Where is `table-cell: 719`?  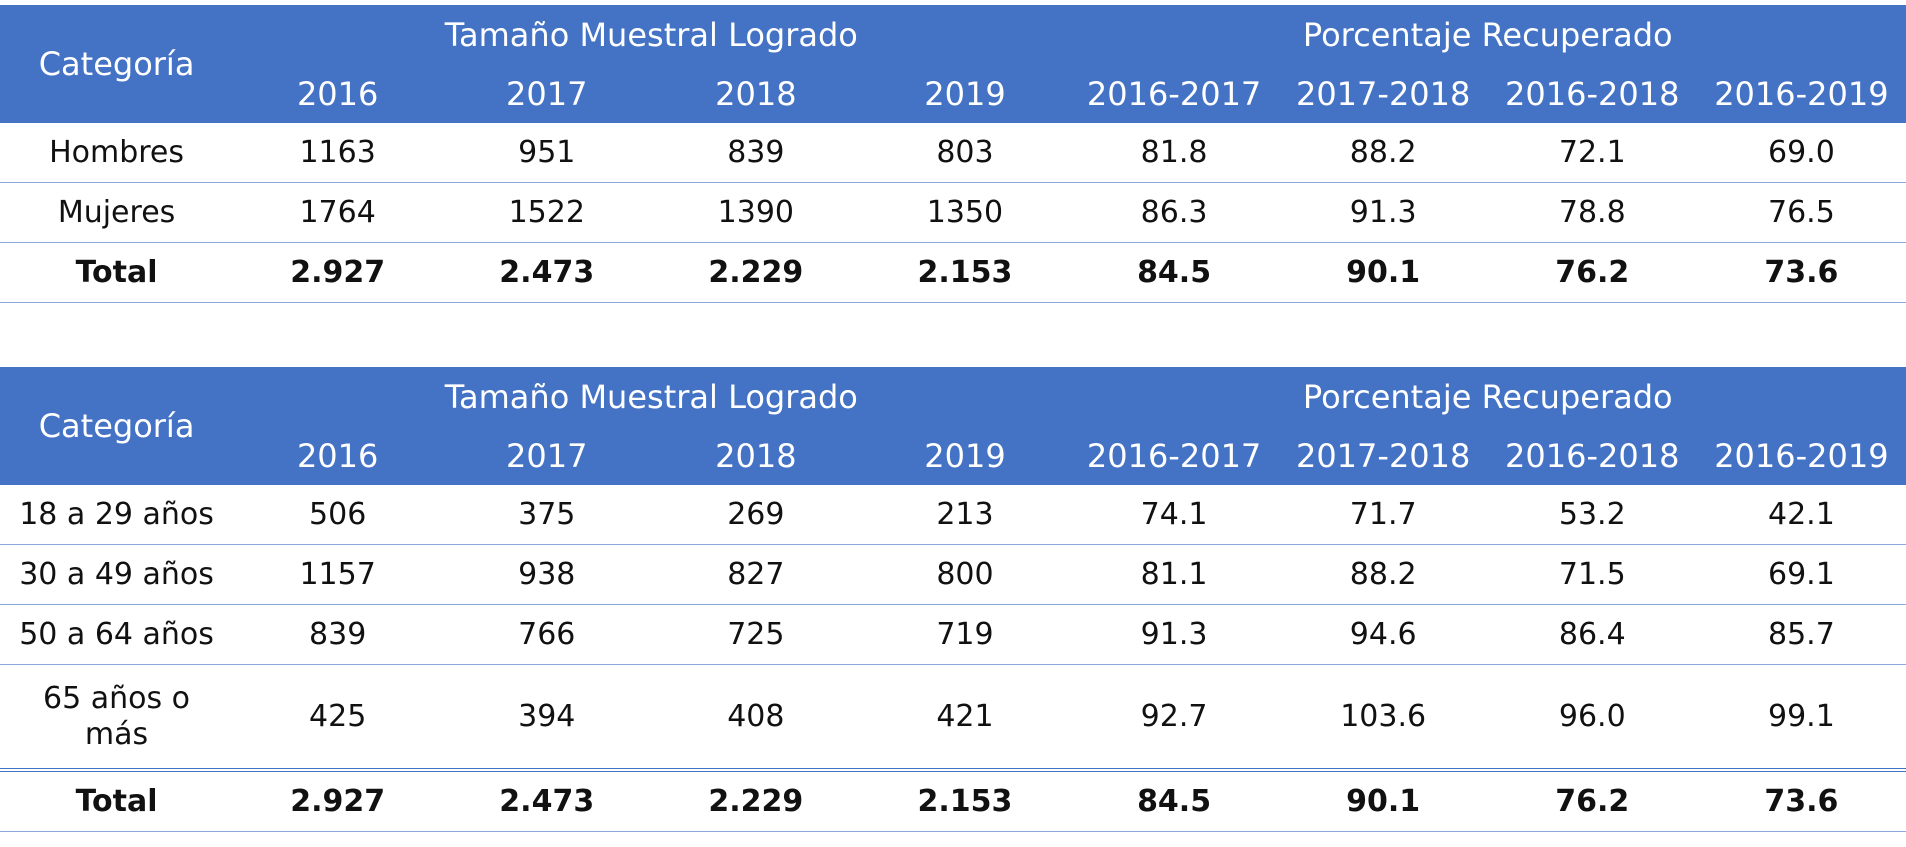 table-cell: 719 is located at coordinates (965, 634).